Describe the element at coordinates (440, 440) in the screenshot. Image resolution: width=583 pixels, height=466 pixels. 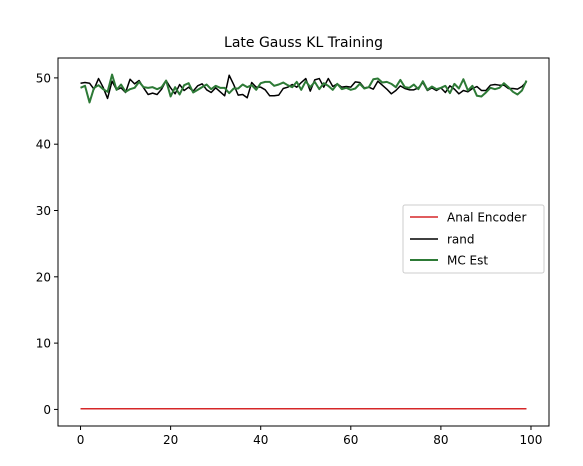
I see `x-tick-label: 80` at that location.